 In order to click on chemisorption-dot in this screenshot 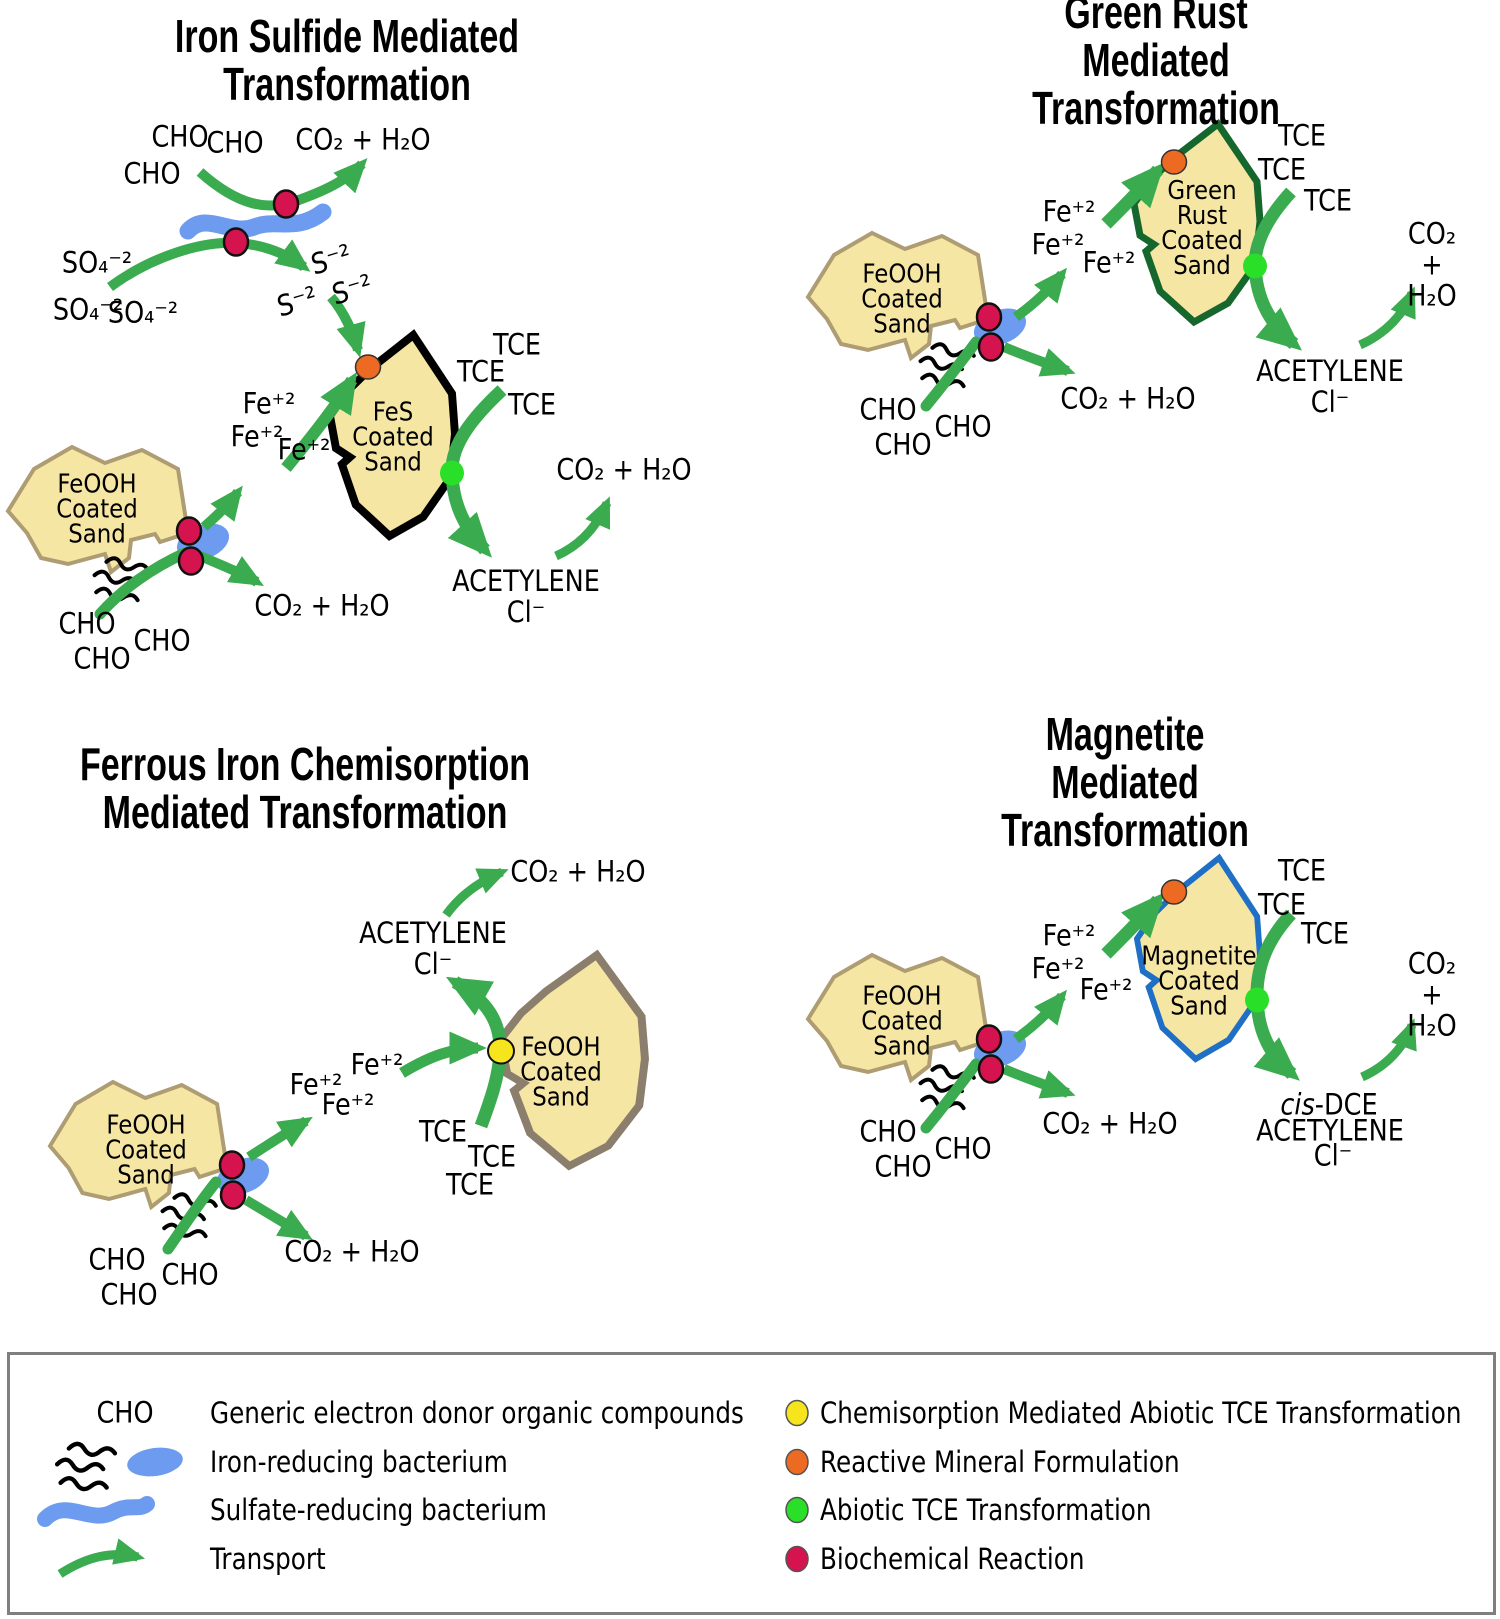, I will do `click(501, 1051)`.